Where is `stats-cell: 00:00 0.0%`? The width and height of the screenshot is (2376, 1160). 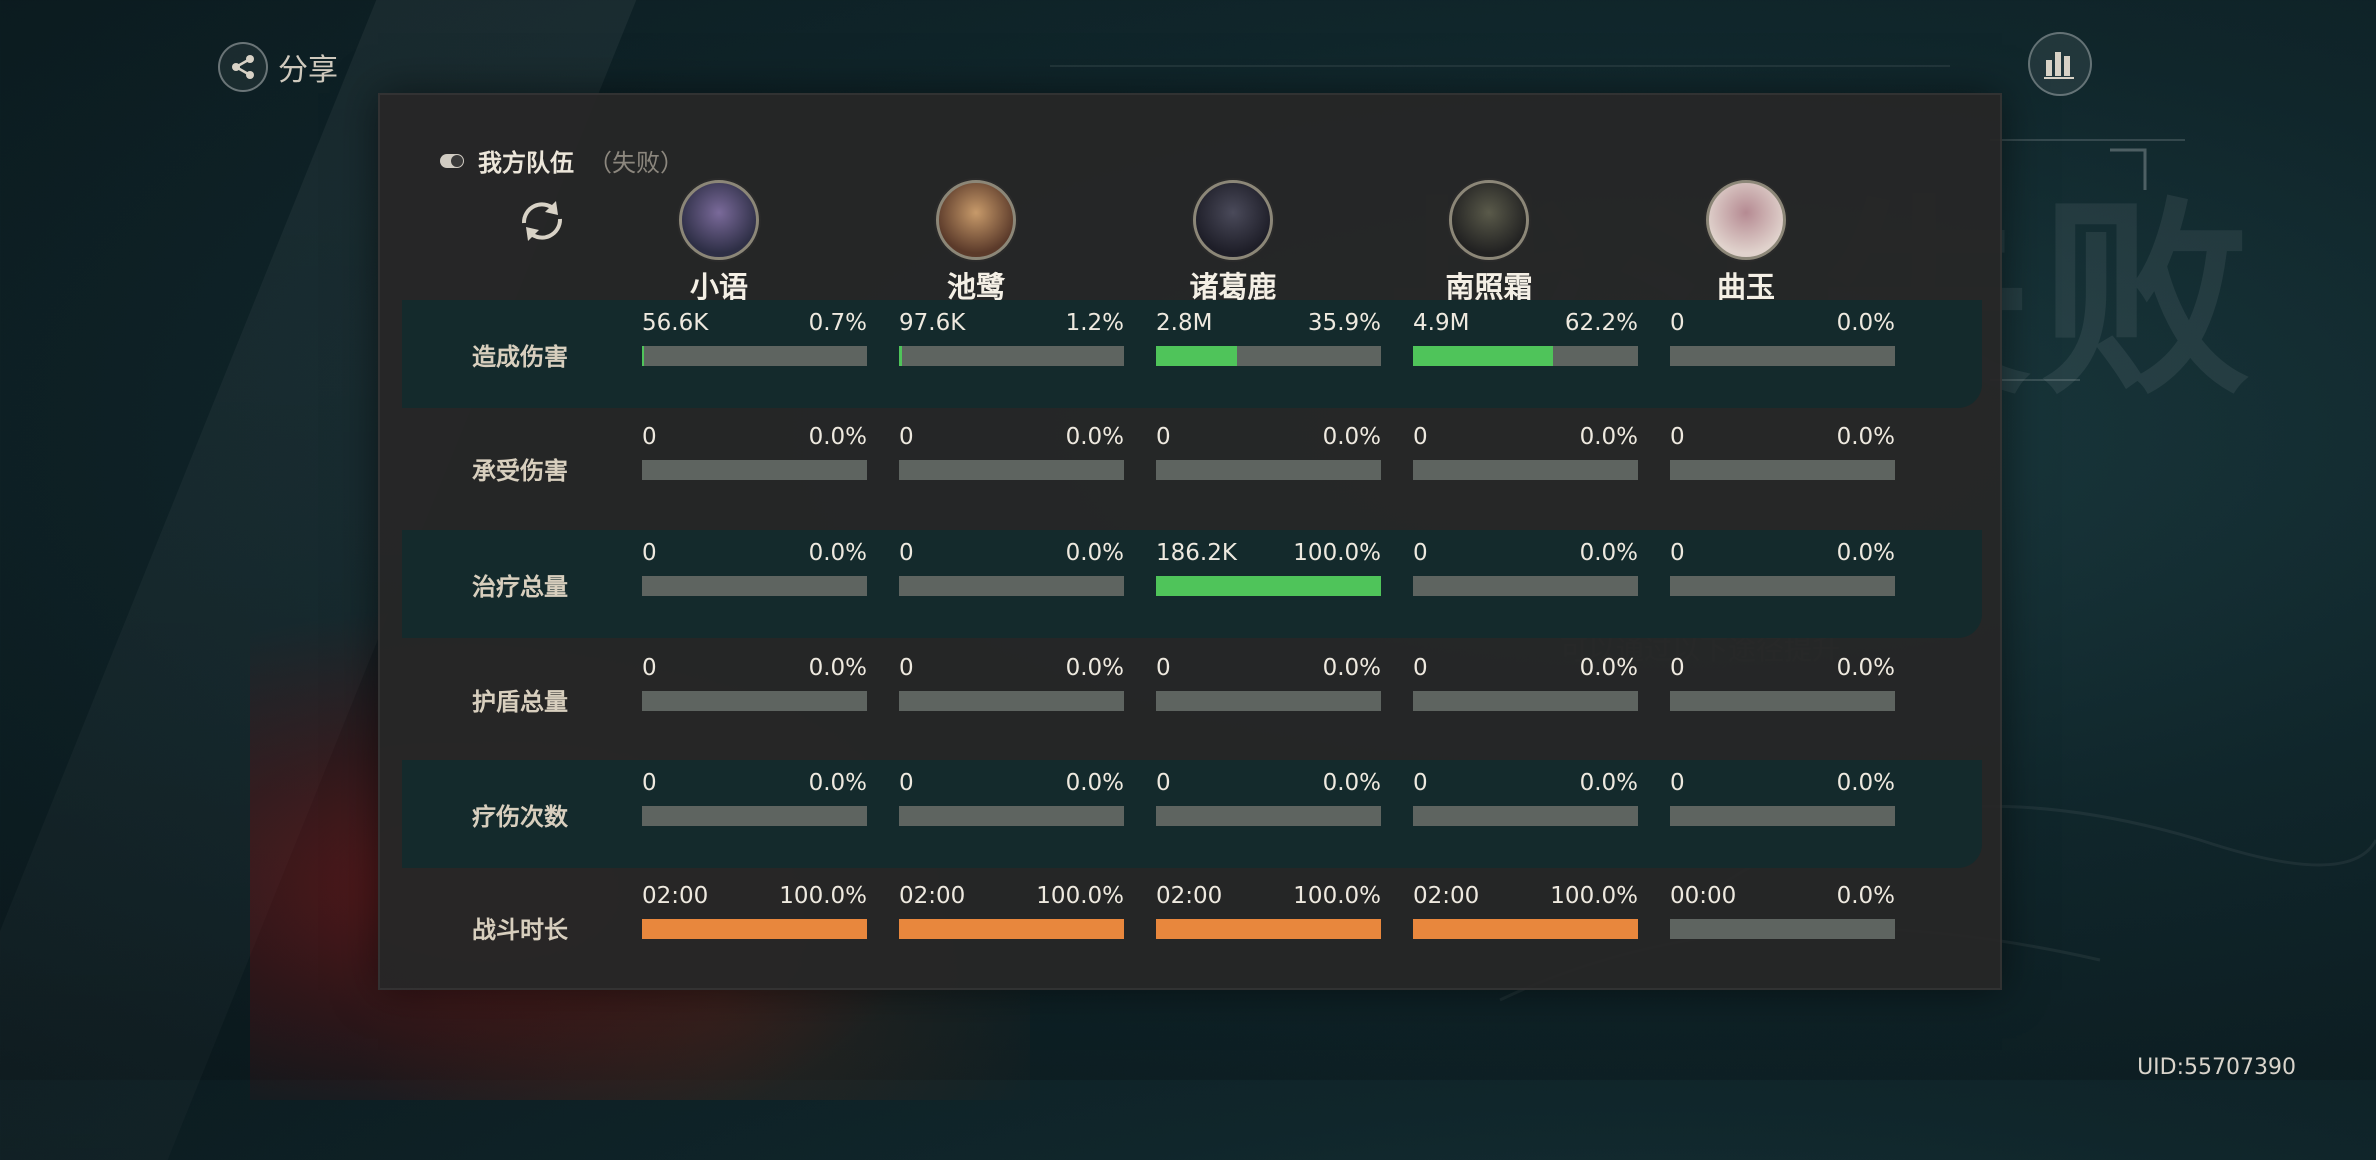
stats-cell: 00:00 0.0% is located at coordinates (1782, 911).